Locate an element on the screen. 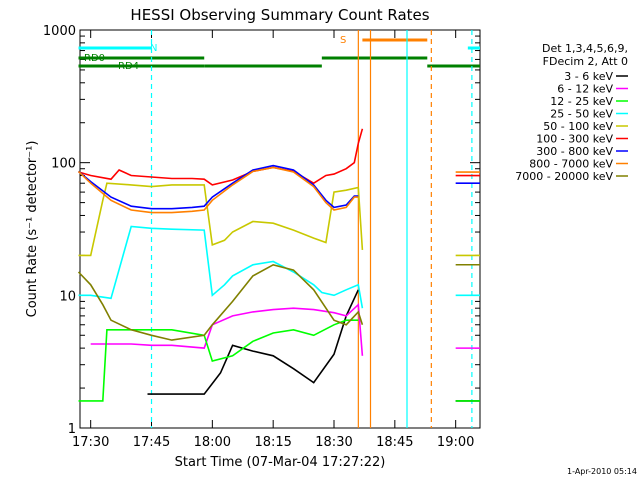 This screenshot has height=480, width=640. y-tick-label: 1000 is located at coordinates (59, 31).